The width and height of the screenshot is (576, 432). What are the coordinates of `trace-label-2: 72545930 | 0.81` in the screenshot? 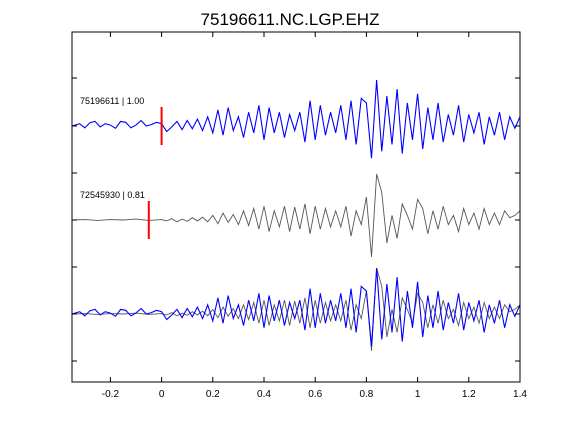 It's located at (112, 195).